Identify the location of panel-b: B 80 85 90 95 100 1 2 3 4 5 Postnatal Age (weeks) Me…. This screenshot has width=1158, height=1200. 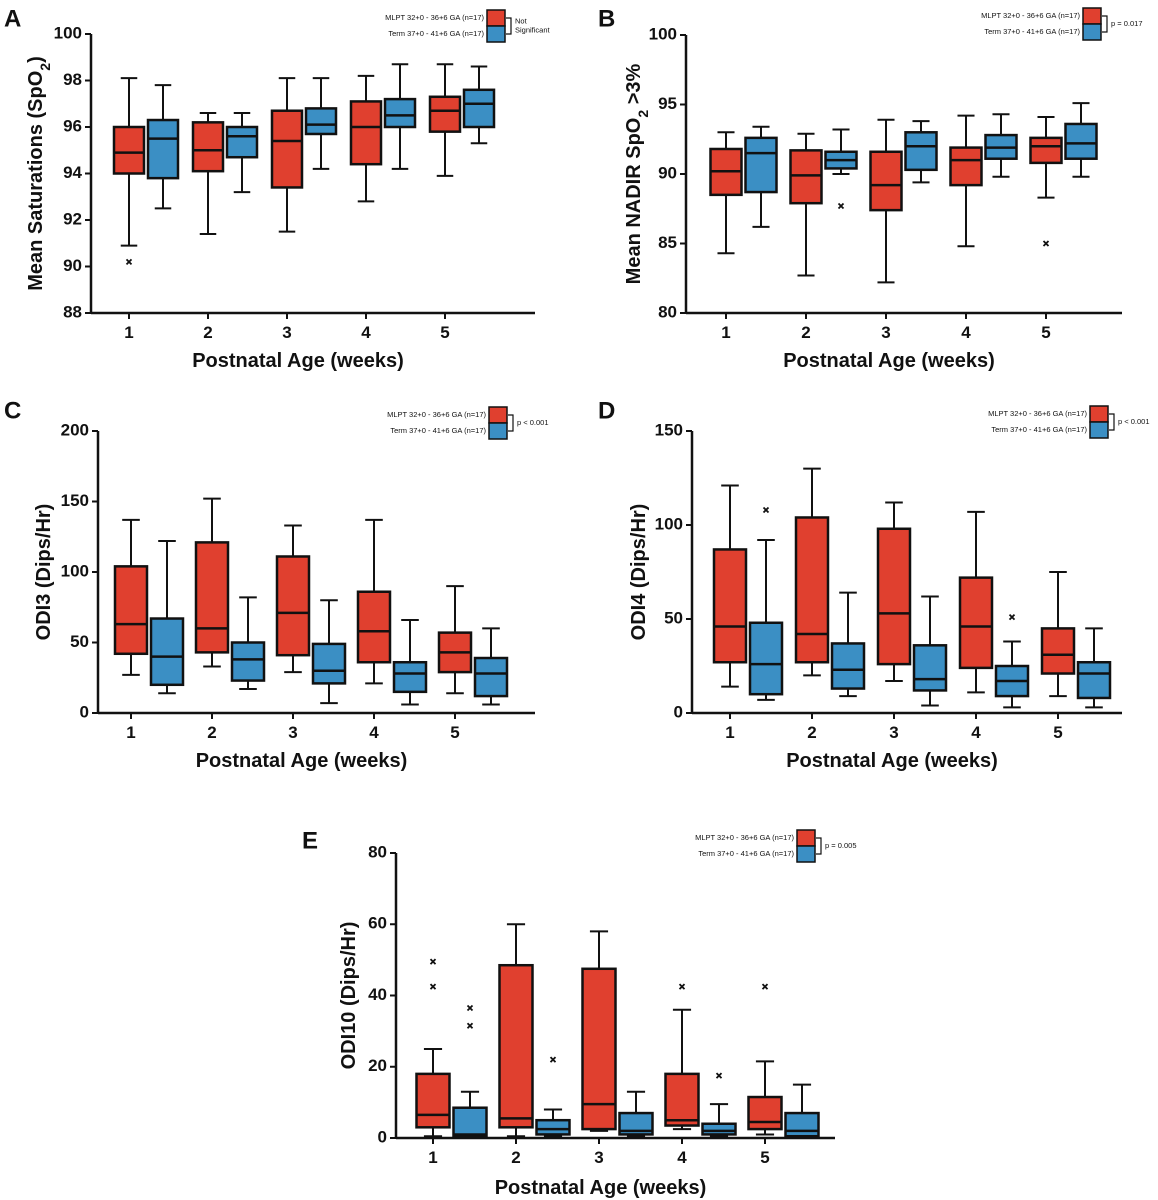
(870, 188).